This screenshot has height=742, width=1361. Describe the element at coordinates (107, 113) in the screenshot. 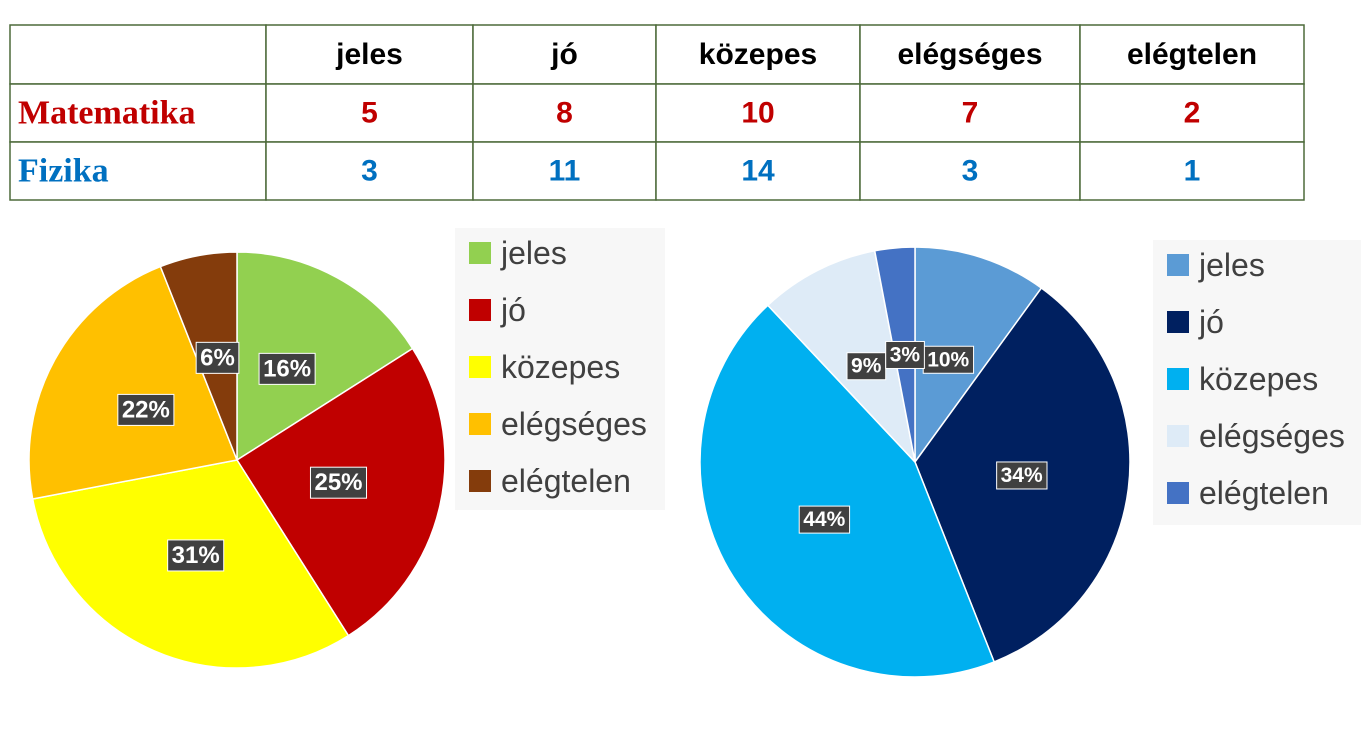

I see `row-label: Matematika` at that location.